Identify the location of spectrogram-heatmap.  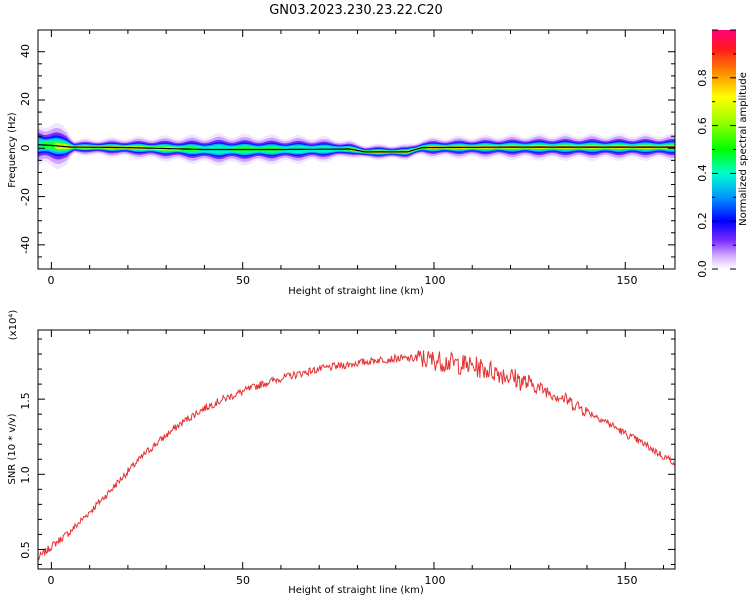
(356, 145).